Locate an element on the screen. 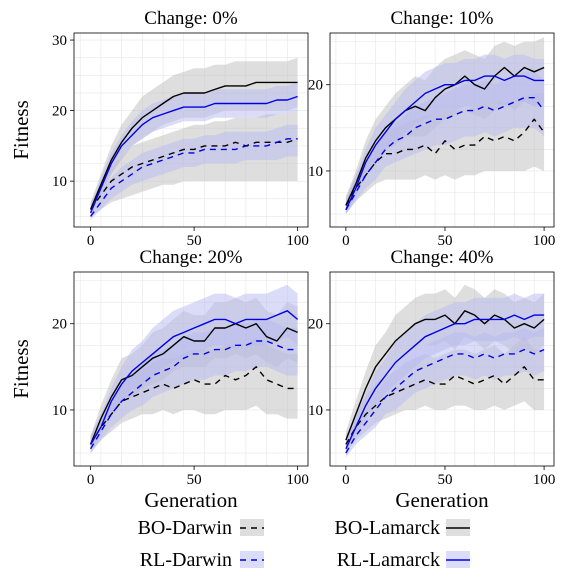 This screenshot has height=578, width=562. legend-entry-rl-lamarck: RL-Lamarck is located at coordinates (403, 560).